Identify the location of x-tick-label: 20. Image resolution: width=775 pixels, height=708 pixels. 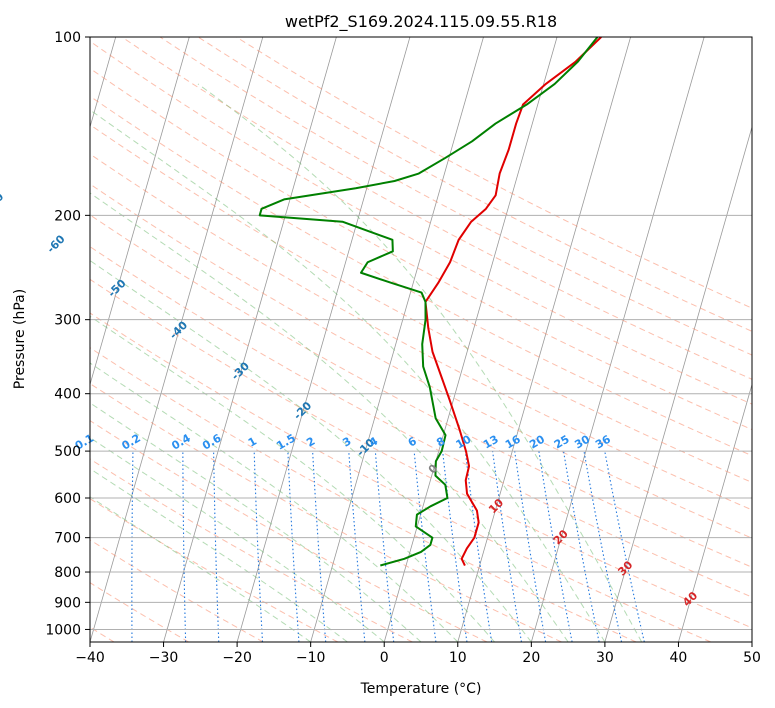
(531, 658).